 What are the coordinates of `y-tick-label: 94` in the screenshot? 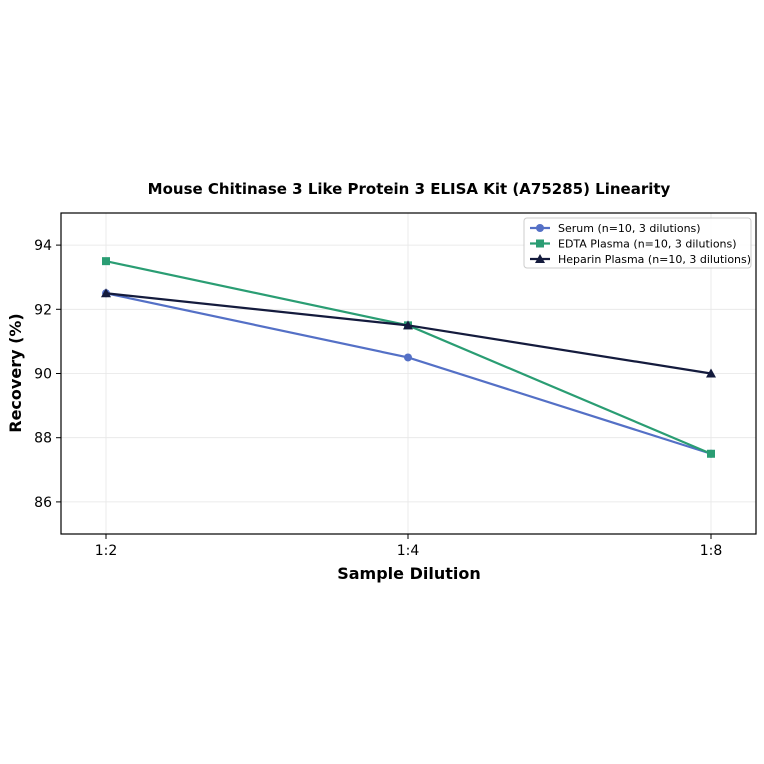 It's located at (43, 246).